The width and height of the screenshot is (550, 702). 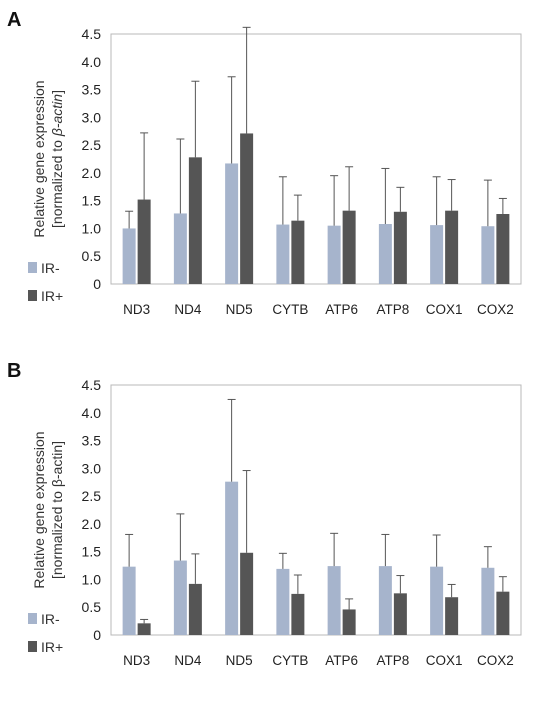 What do you see at coordinates (452, 616) in the screenshot?
I see `chart-b-bar-ir-plus-cox1` at bounding box center [452, 616].